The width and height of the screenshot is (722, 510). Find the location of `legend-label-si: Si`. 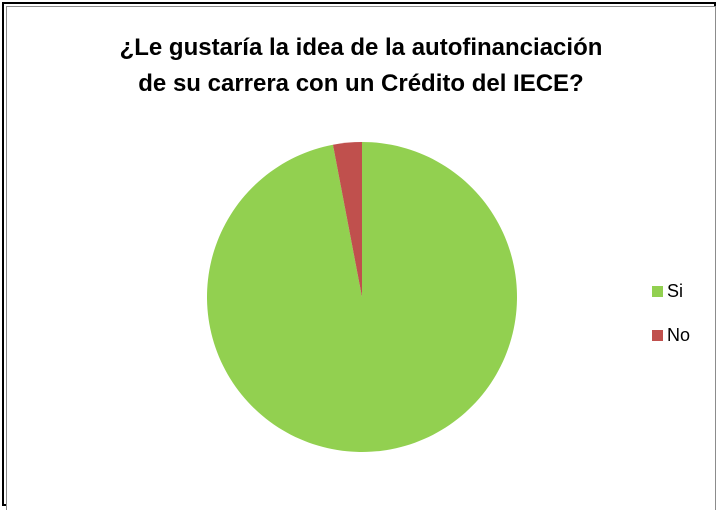

legend-label-si: Si is located at coordinates (675, 291).